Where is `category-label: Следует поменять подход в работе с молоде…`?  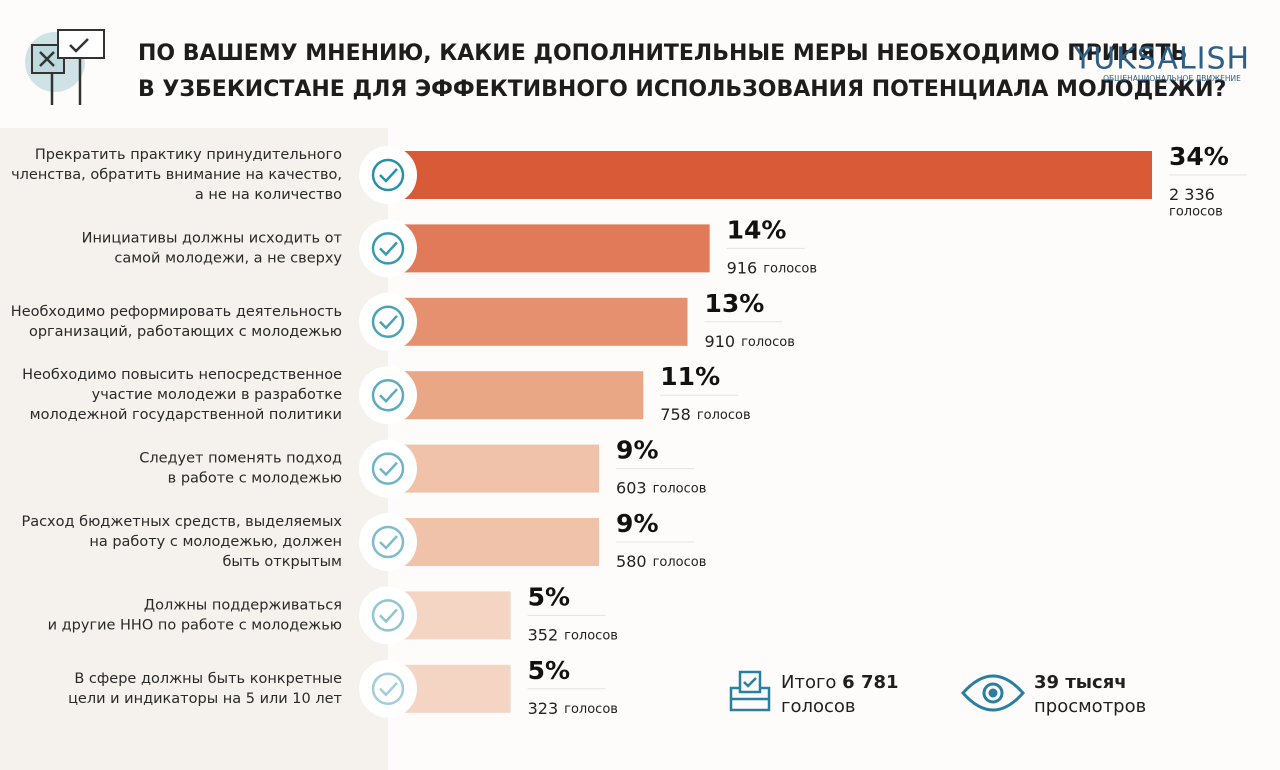 category-label: Следует поменять подход в работе с молоде… is located at coordinates (240, 469).